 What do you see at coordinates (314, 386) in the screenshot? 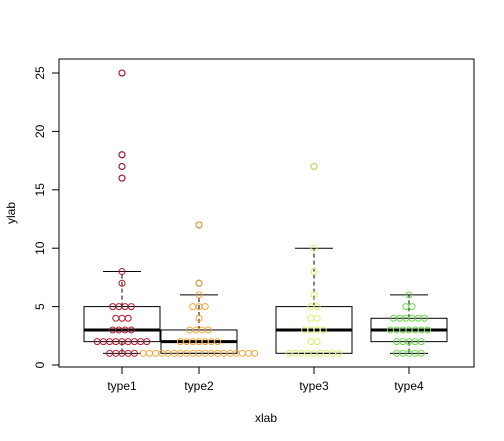
I see `x-tick-label: type3` at bounding box center [314, 386].